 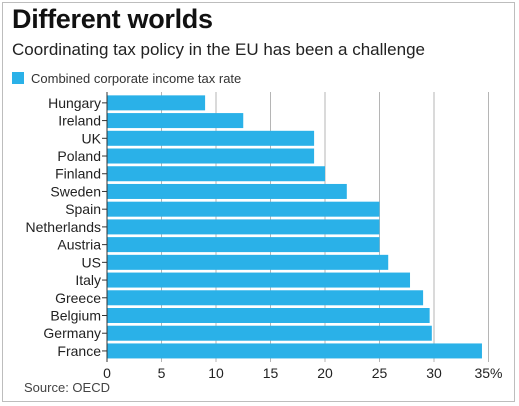 I want to click on x-tick-label: 35%, so click(x=488, y=373).